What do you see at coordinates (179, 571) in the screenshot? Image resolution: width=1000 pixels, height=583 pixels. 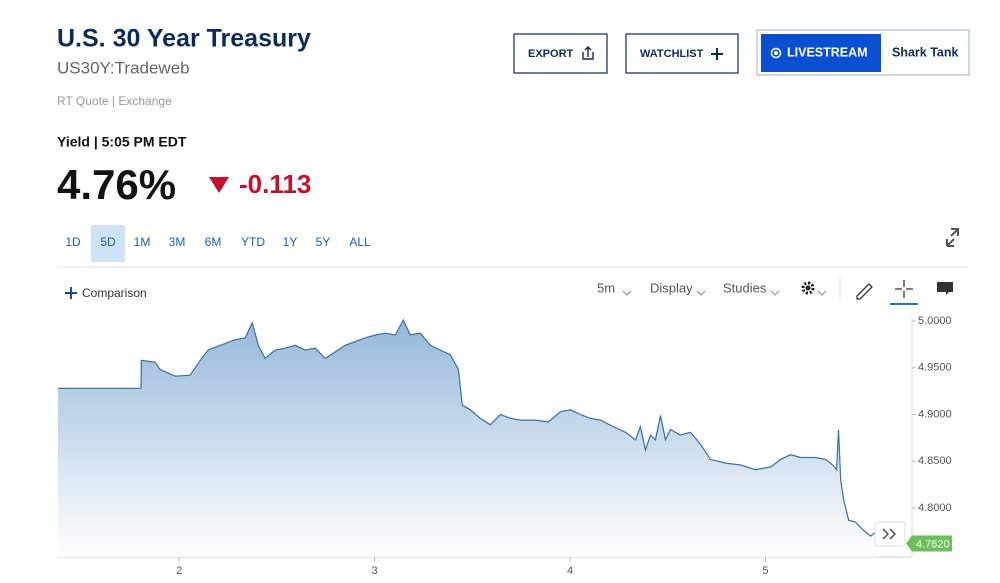 I see `x-tick-label: 2` at bounding box center [179, 571].